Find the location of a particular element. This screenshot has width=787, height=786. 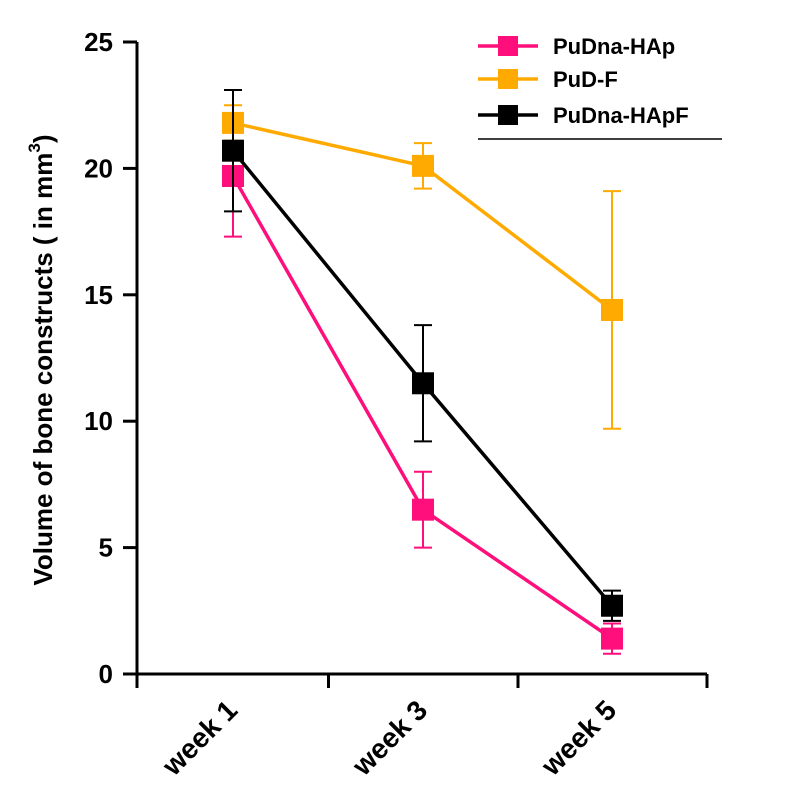

legend-item-PuD-F: PuD-F is located at coordinates (548, 79).